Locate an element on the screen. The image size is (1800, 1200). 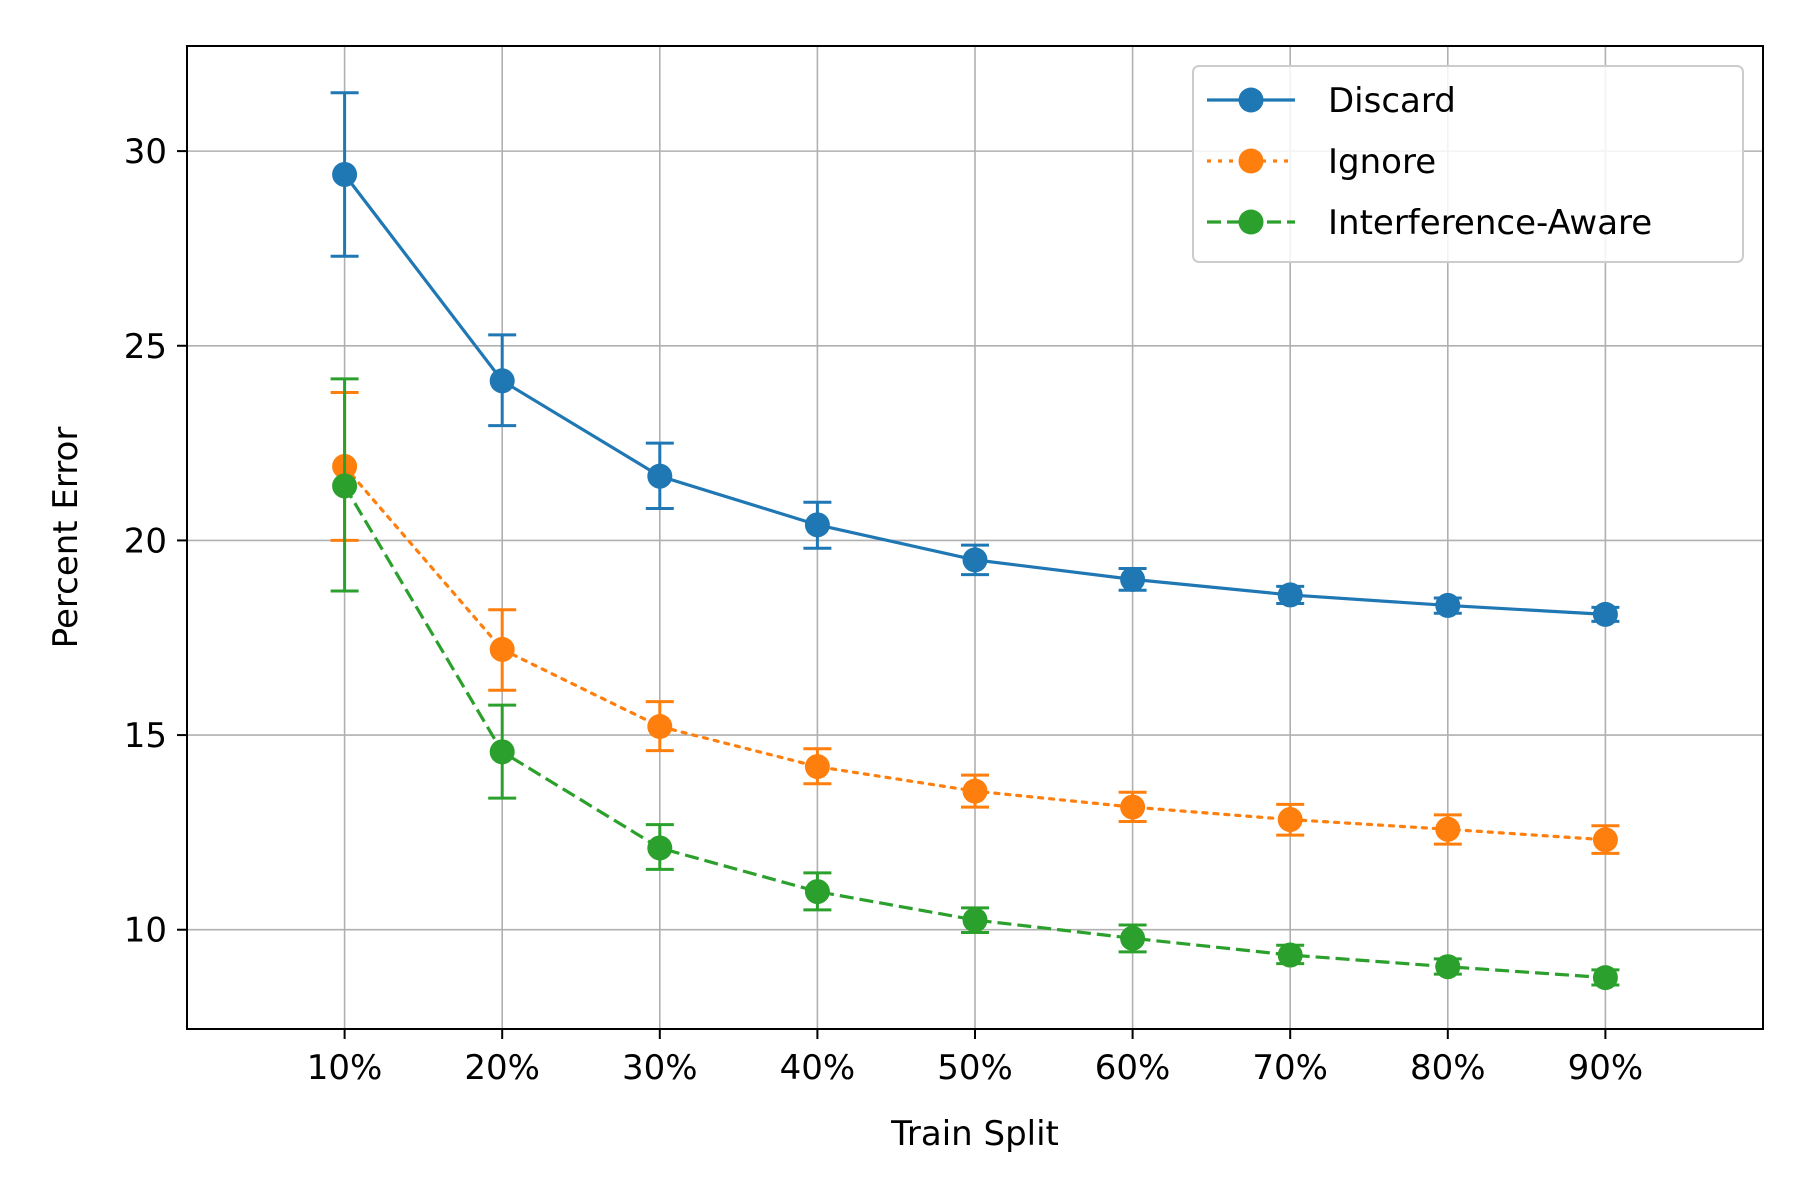
legend-box is located at coordinates (1468, 164).